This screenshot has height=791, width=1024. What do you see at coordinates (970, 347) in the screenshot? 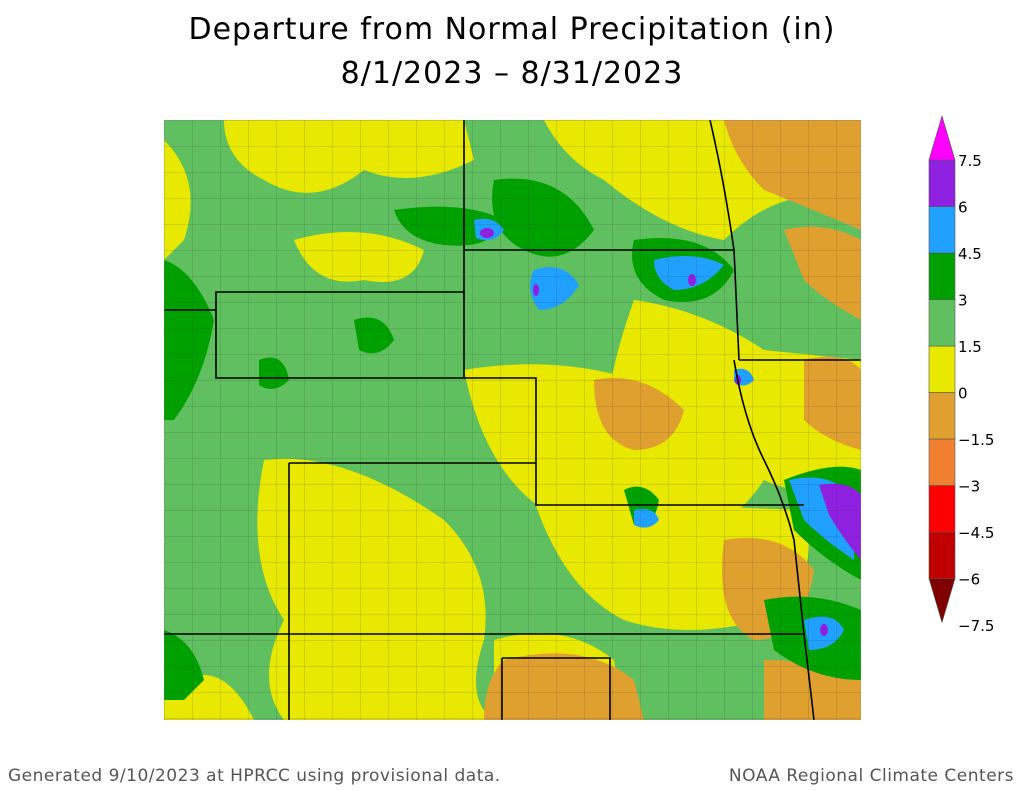
I see `legend-label: 1.5` at bounding box center [970, 347].